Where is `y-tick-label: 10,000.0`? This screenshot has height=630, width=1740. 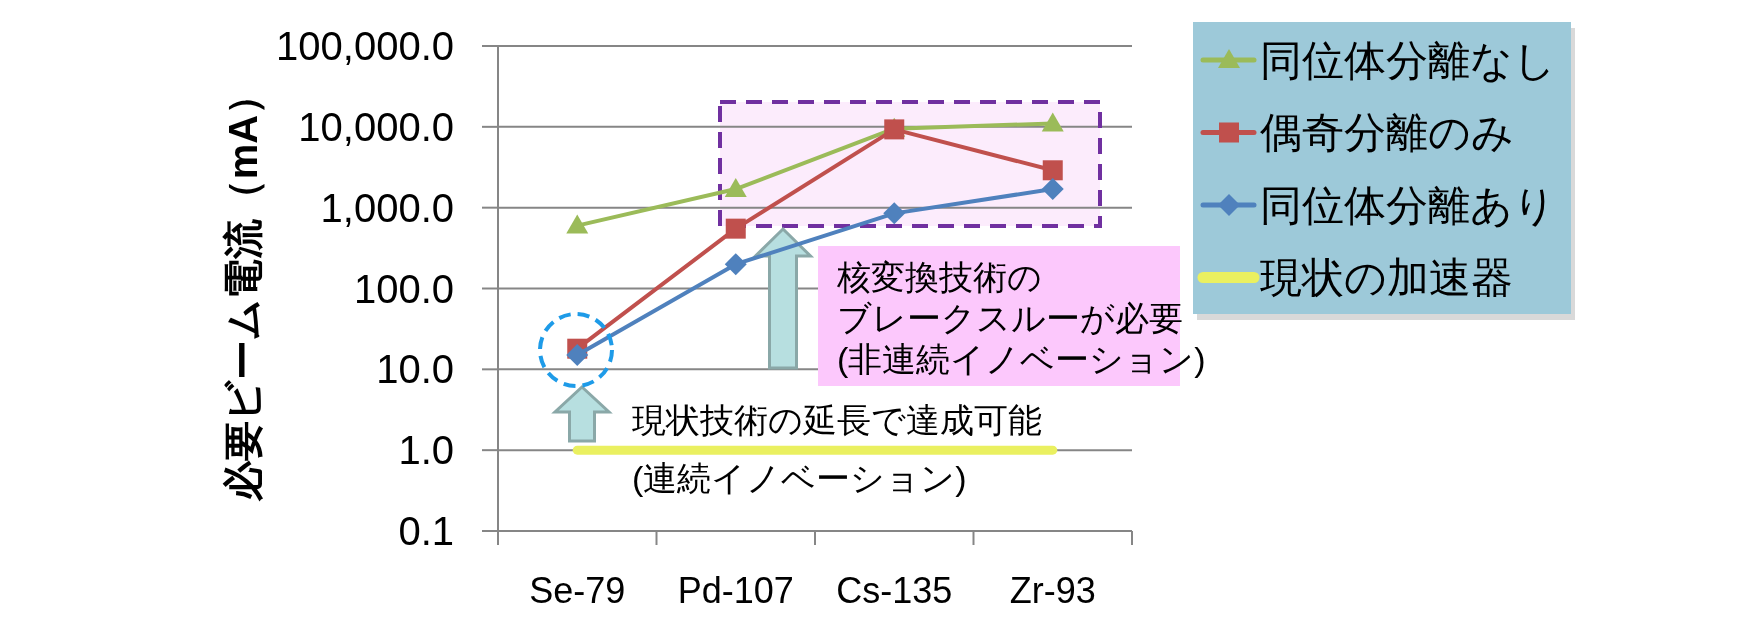
y-tick-label: 10,000.0 is located at coordinates (376, 126).